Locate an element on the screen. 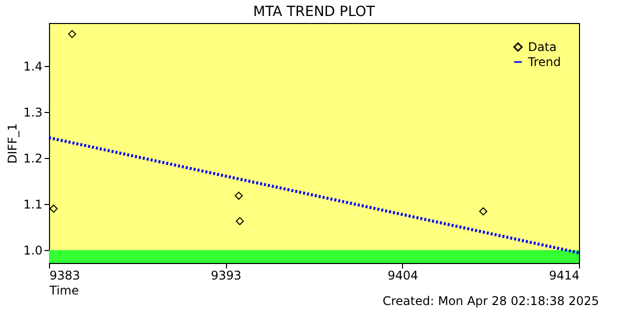 The image size is (640, 320). x-tick-label: 9404 is located at coordinates (403, 275).